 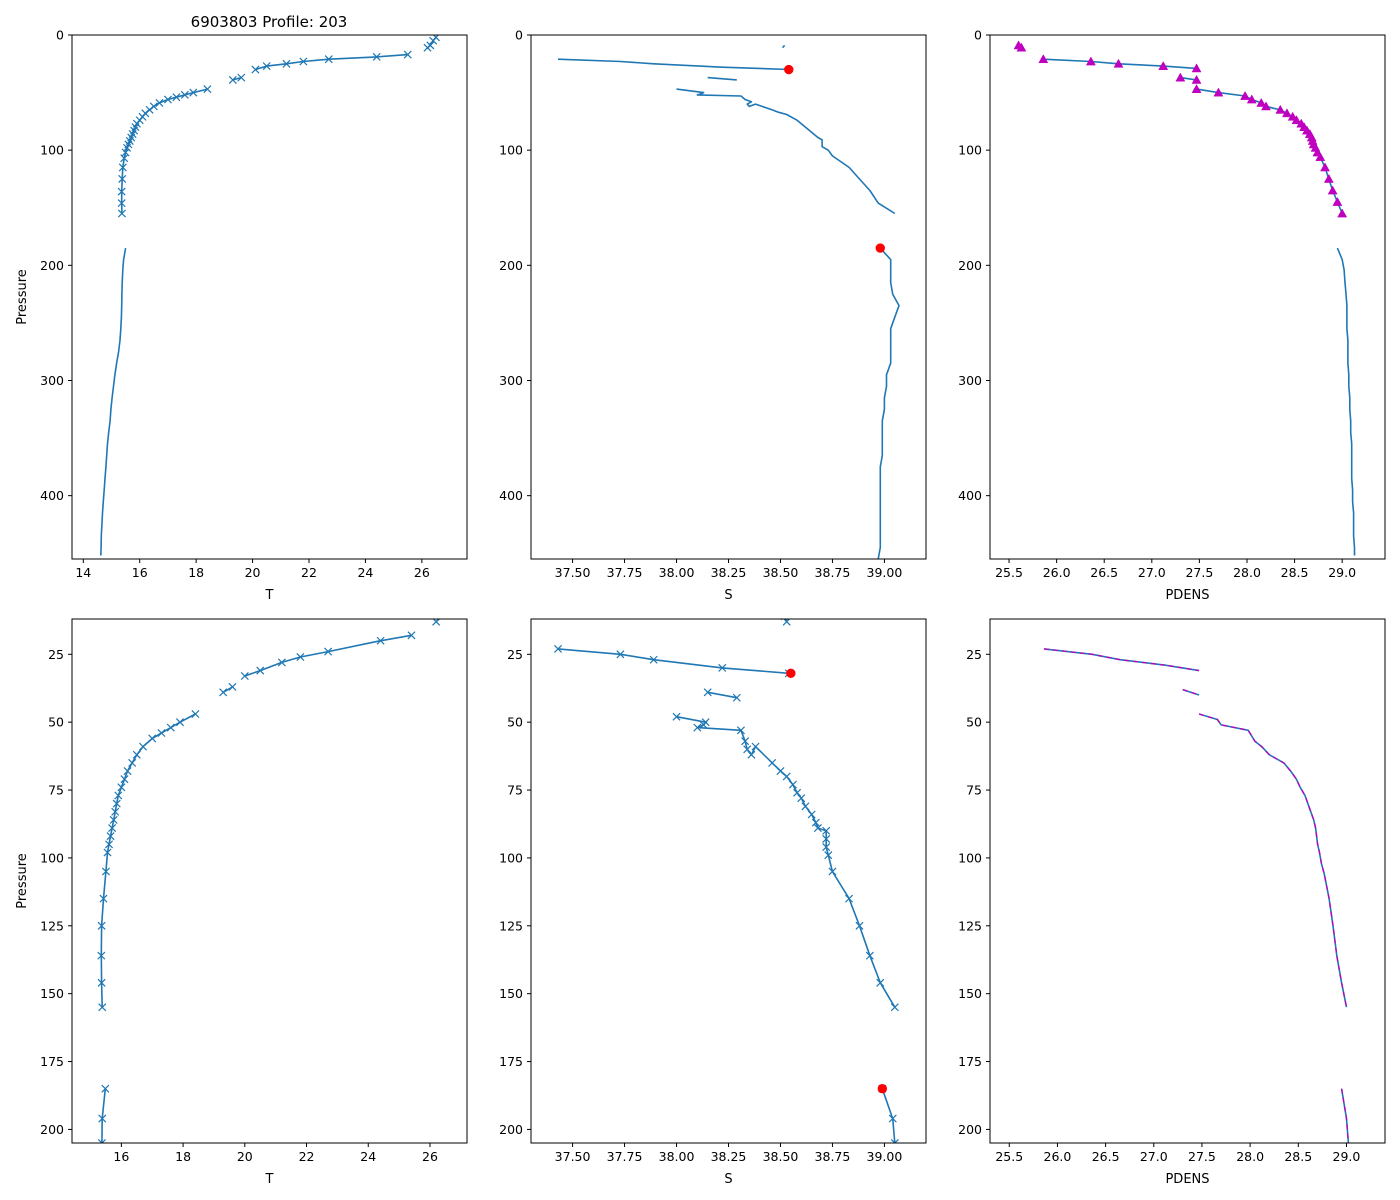 What do you see at coordinates (1199, 572) in the screenshot?
I see `x-tick-label: 27.5` at bounding box center [1199, 572].